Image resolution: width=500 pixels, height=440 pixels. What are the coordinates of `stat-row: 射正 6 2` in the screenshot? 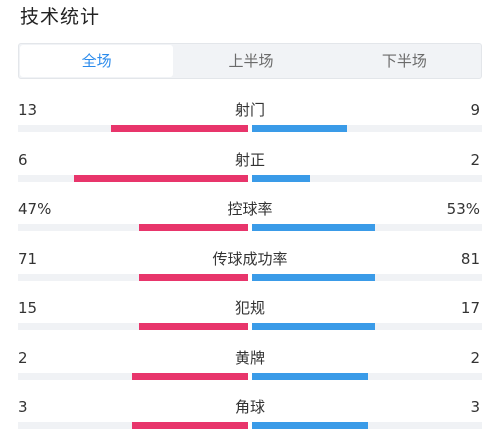 It's located at (250, 171).